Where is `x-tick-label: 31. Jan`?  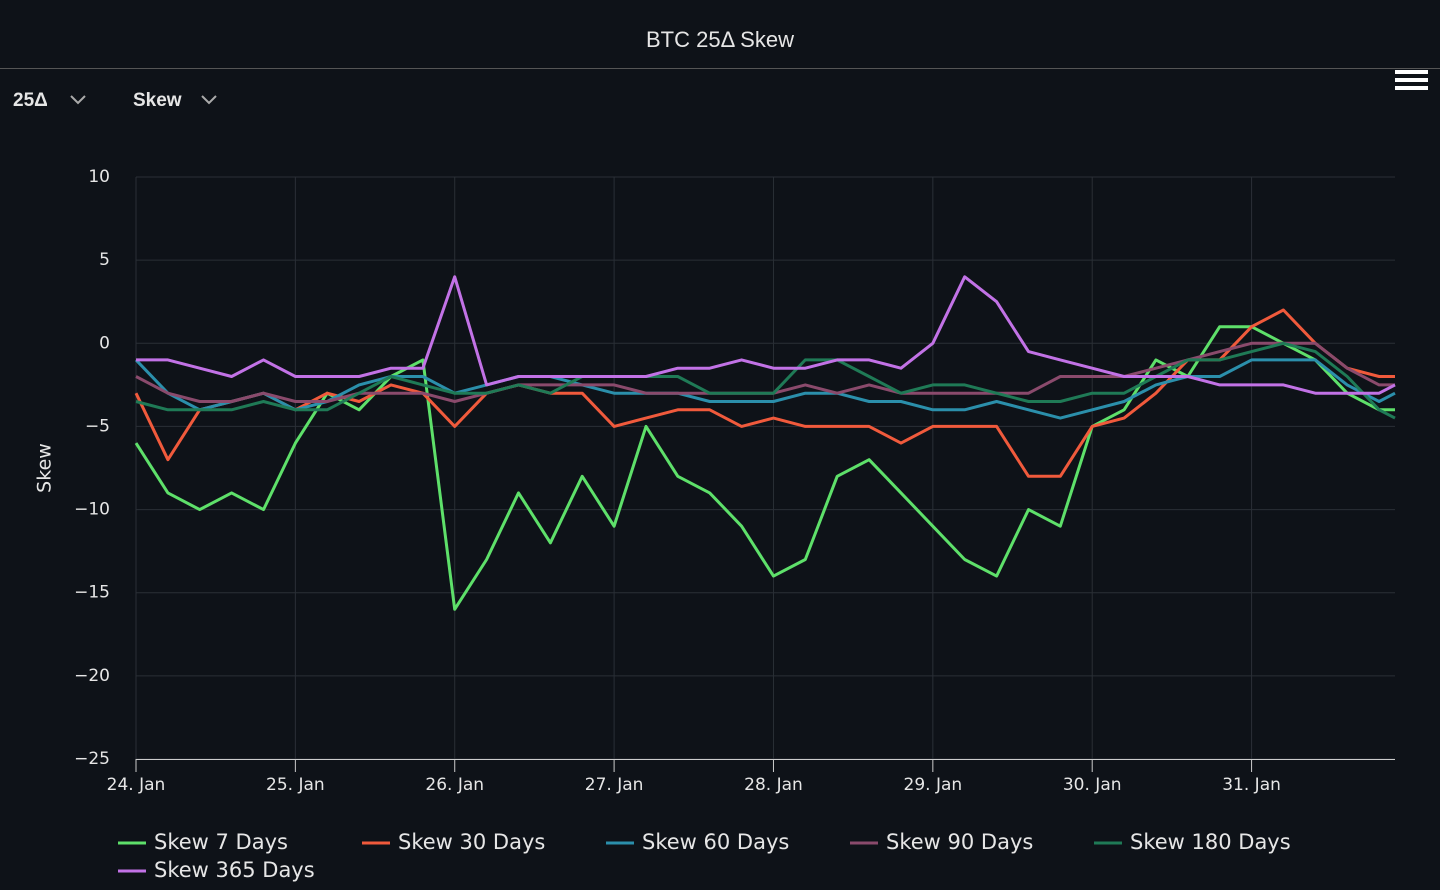 x-tick-label: 31. Jan is located at coordinates (1251, 785).